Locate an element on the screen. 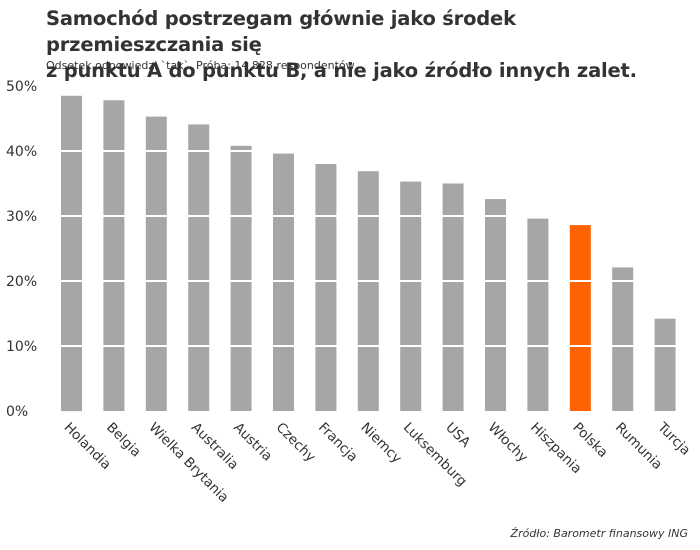 This screenshot has width=700, height=550. bar-luksemburg is located at coordinates (411, 296).